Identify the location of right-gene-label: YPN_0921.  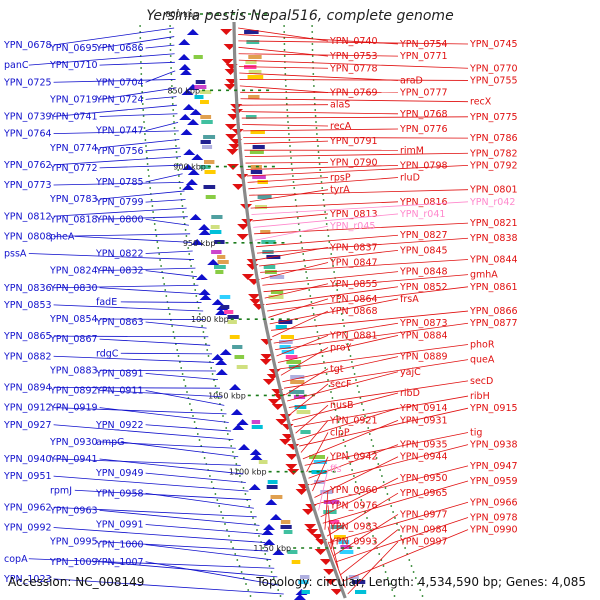
(339, 434).